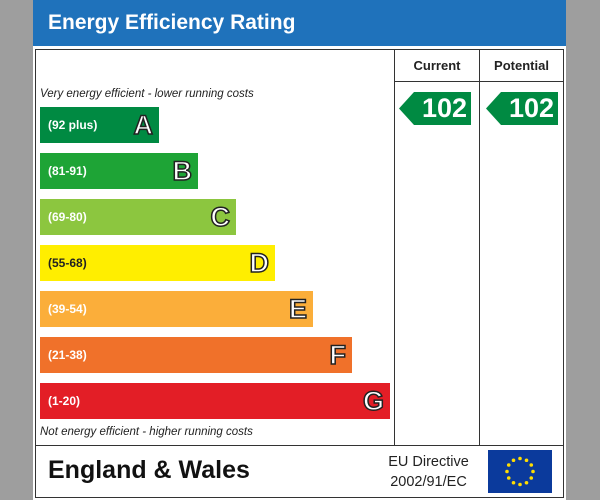 The width and height of the screenshot is (600, 500). What do you see at coordinates (138, 217) in the screenshot?
I see `band-c: (69-80) C` at bounding box center [138, 217].